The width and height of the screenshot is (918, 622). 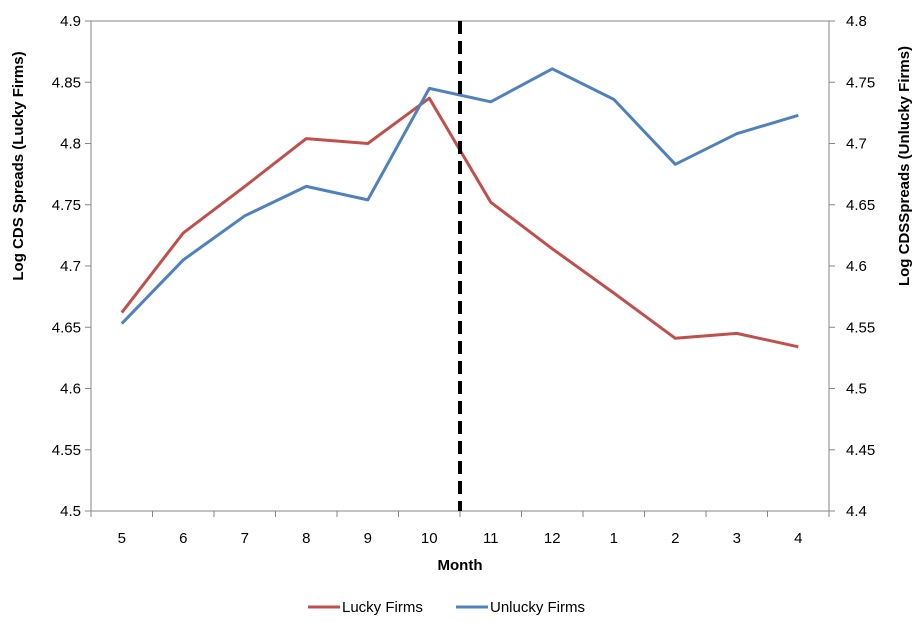 What do you see at coordinates (491, 538) in the screenshot?
I see `x-tick-label: 11` at bounding box center [491, 538].